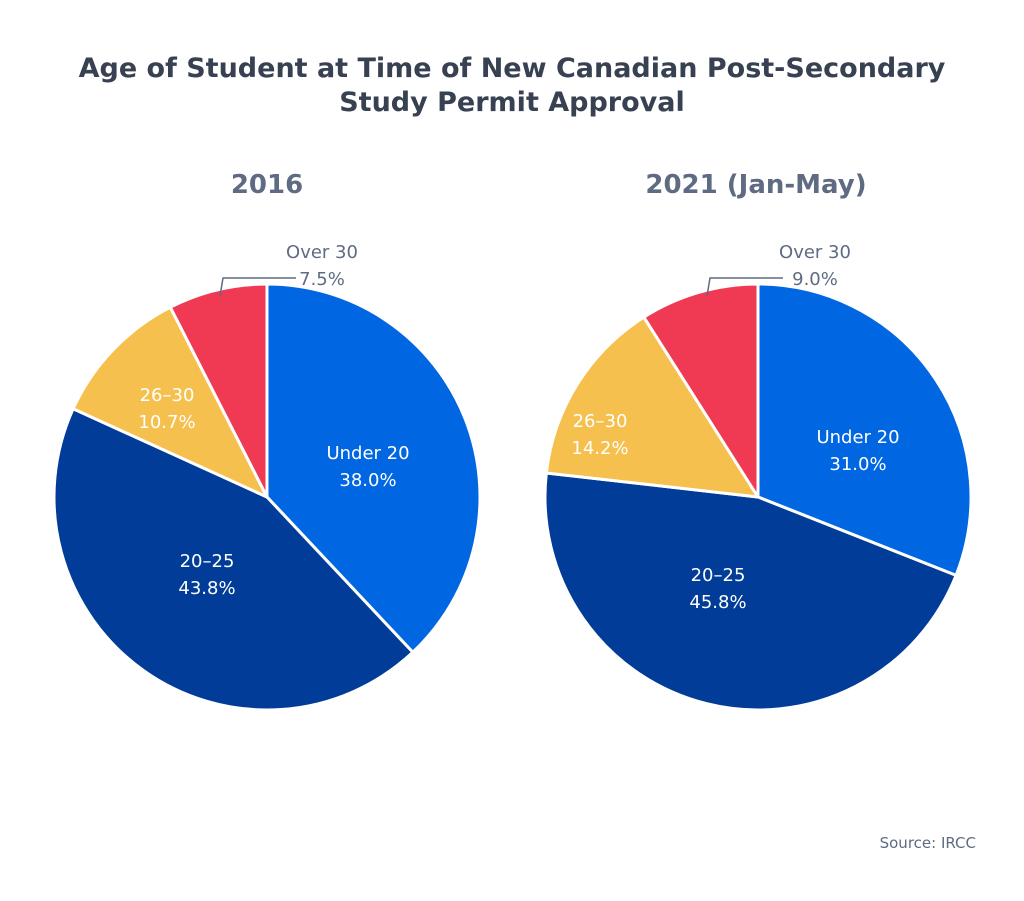 Image resolution: width=1024 pixels, height=901 pixels. Describe the element at coordinates (322, 279) in the screenshot. I see `slice-value-label: 7.5%` at that location.